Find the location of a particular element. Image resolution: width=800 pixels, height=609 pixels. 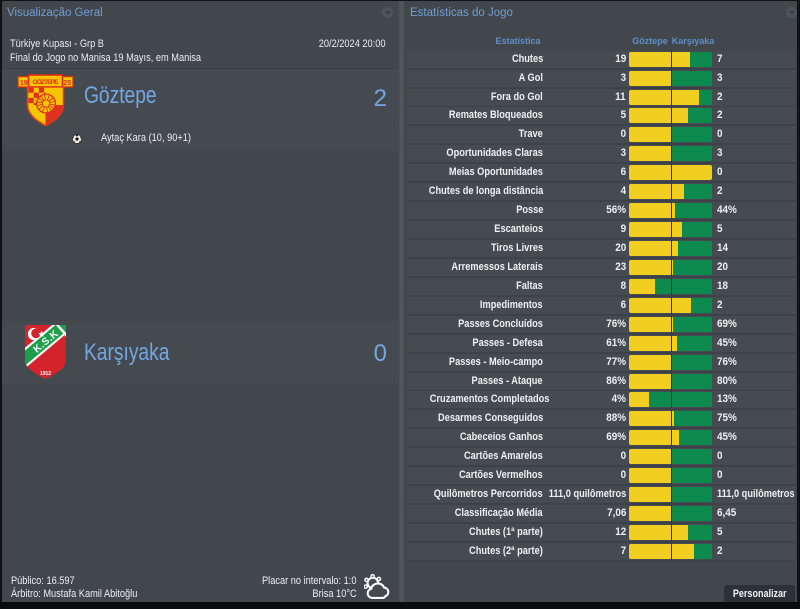

svg-text: 25 is located at coordinates (67, 83).